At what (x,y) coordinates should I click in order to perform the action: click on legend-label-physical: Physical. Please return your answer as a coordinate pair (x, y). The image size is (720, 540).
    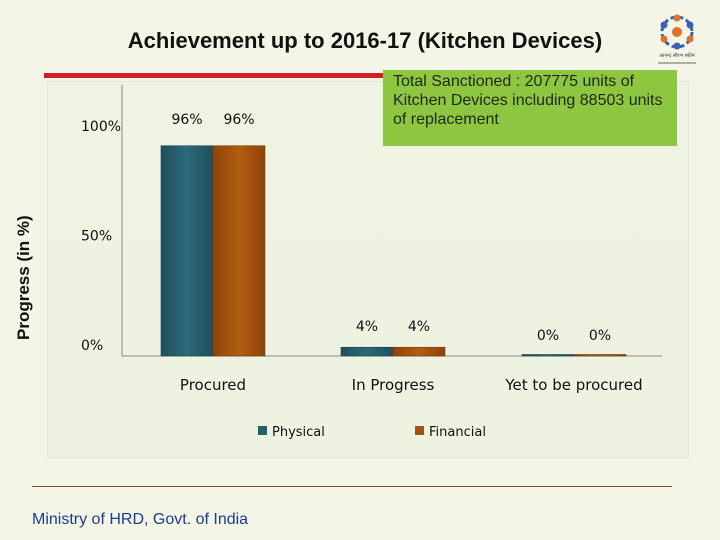
    Looking at the image, I should click on (298, 432).